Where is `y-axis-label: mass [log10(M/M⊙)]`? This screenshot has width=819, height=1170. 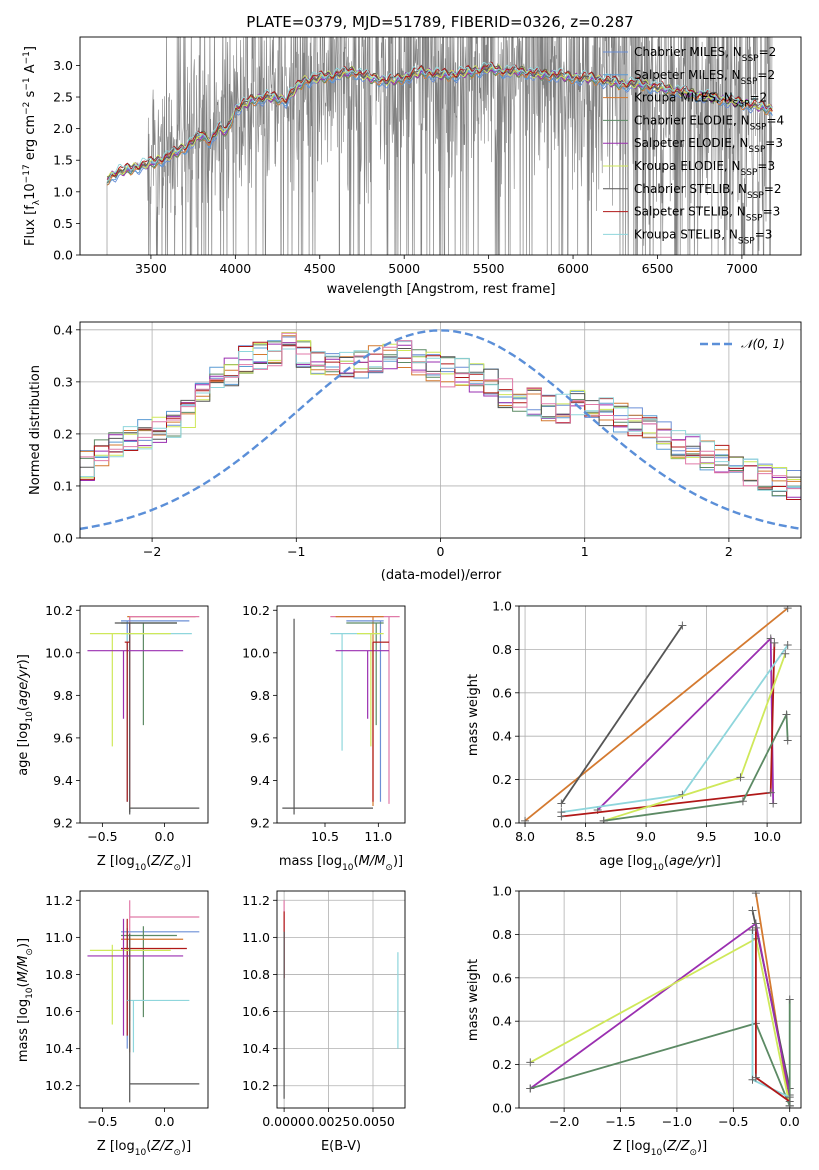
y-axis-label: mass [log10(M/M⊙)] is located at coordinates (25, 1000).